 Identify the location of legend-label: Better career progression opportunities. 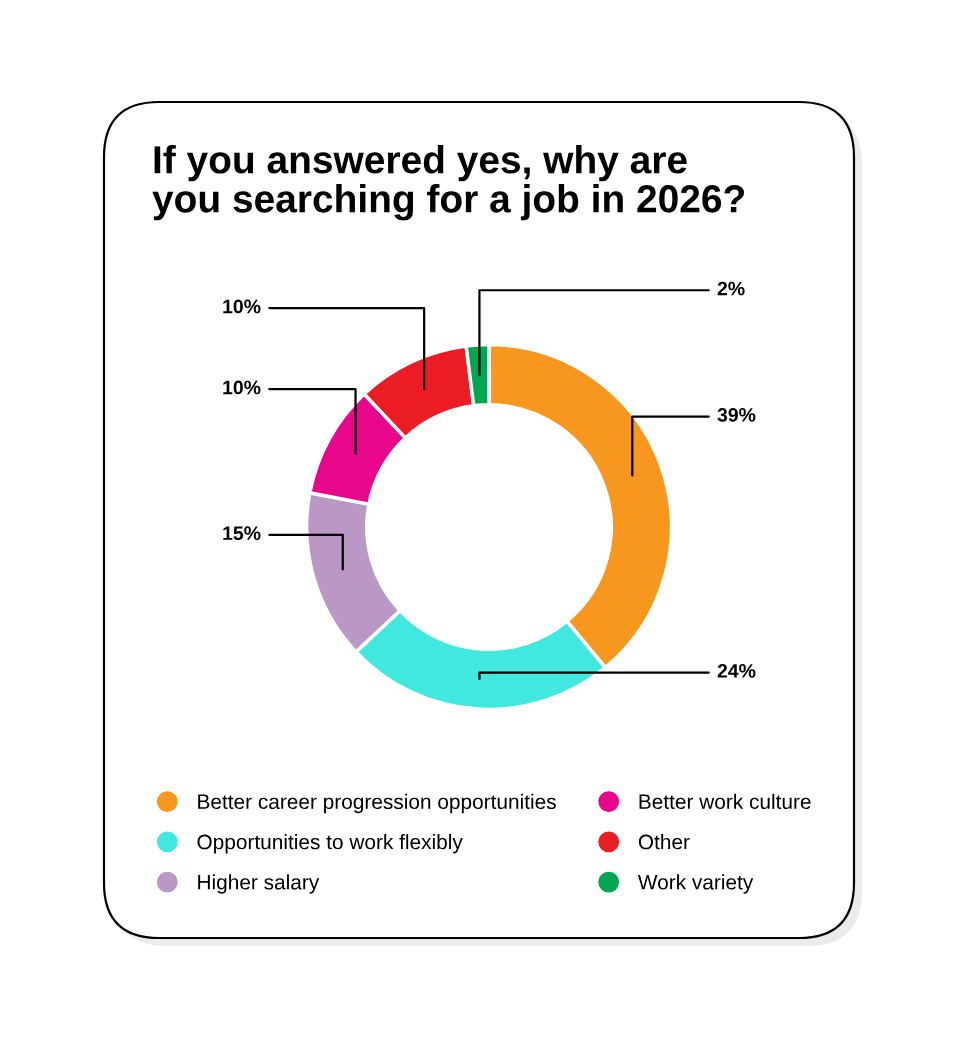
(377, 803).